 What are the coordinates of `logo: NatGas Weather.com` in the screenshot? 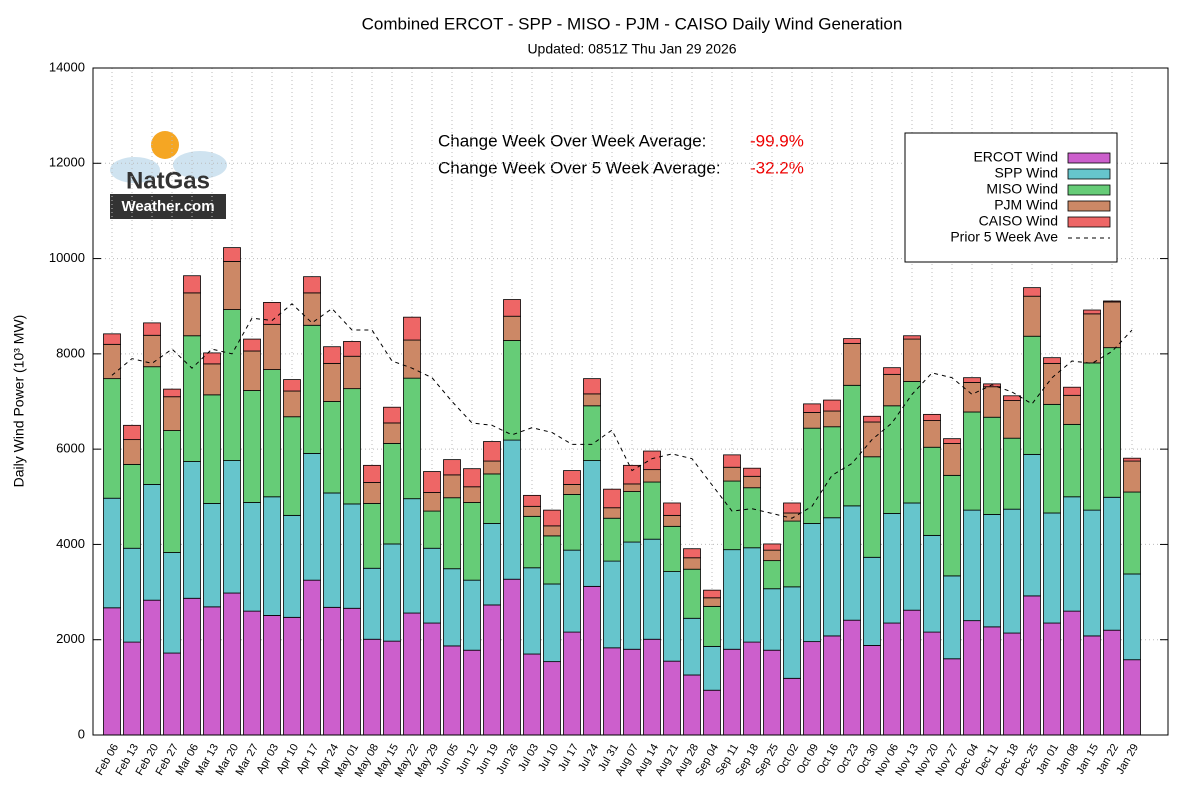 It's located at (168, 175).